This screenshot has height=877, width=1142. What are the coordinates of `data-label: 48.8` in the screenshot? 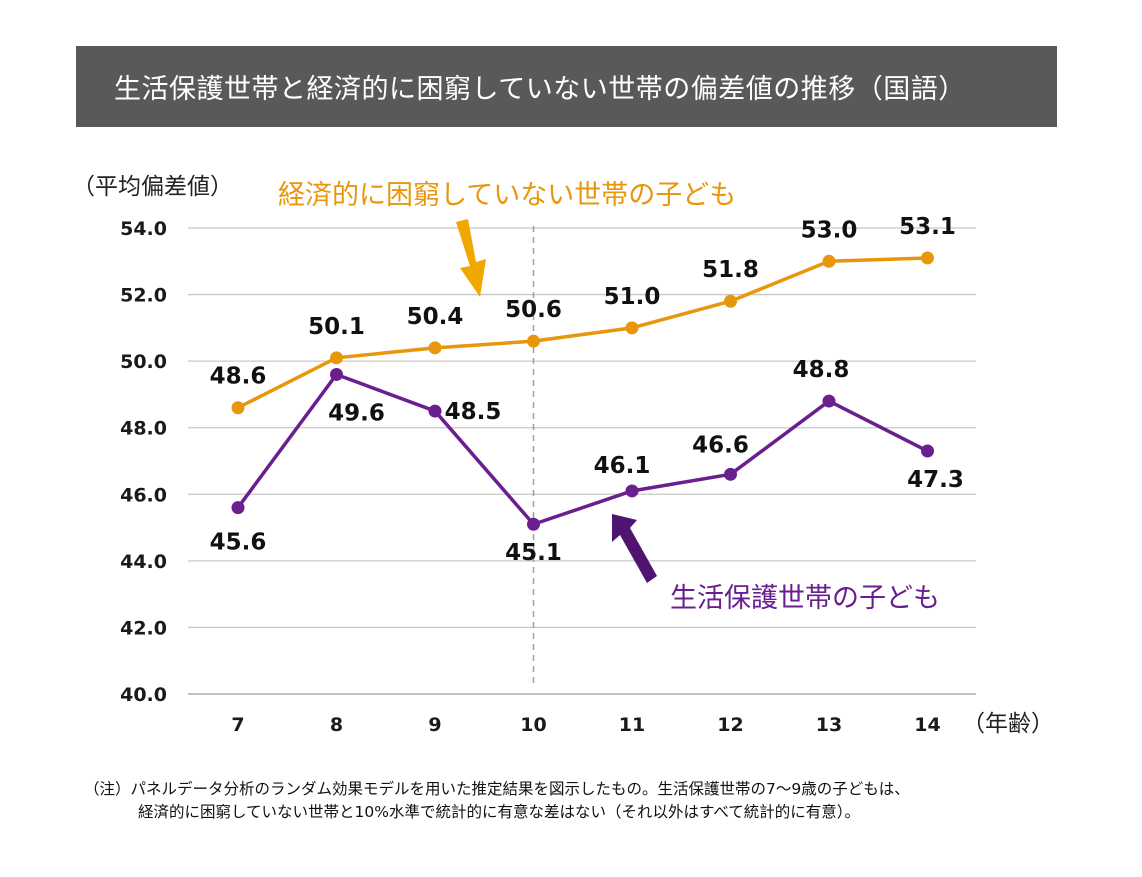 It's located at (821, 370).